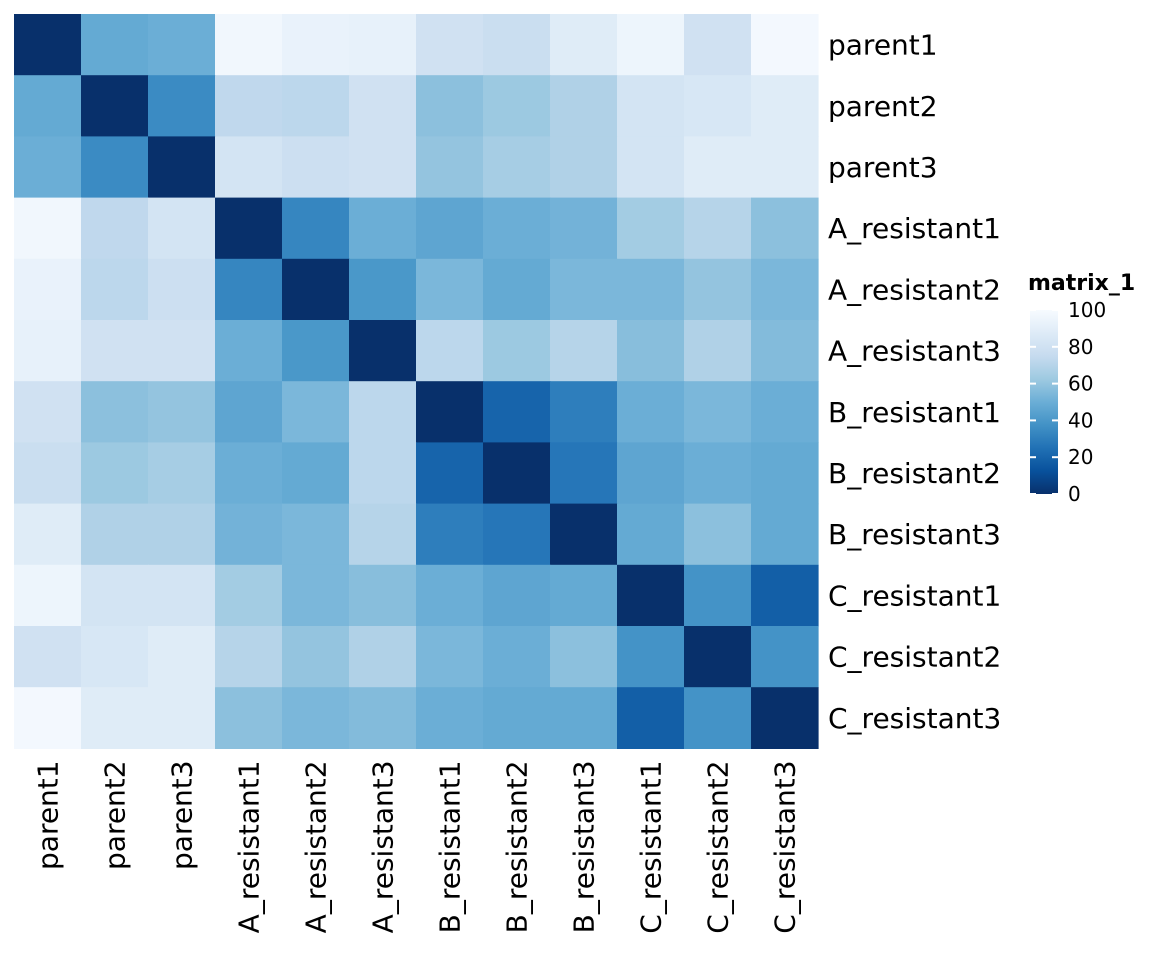 The width and height of the screenshot is (1152, 960). I want to click on heatmap-cell-A_resistant3-C_resistant2, so click(718, 351).